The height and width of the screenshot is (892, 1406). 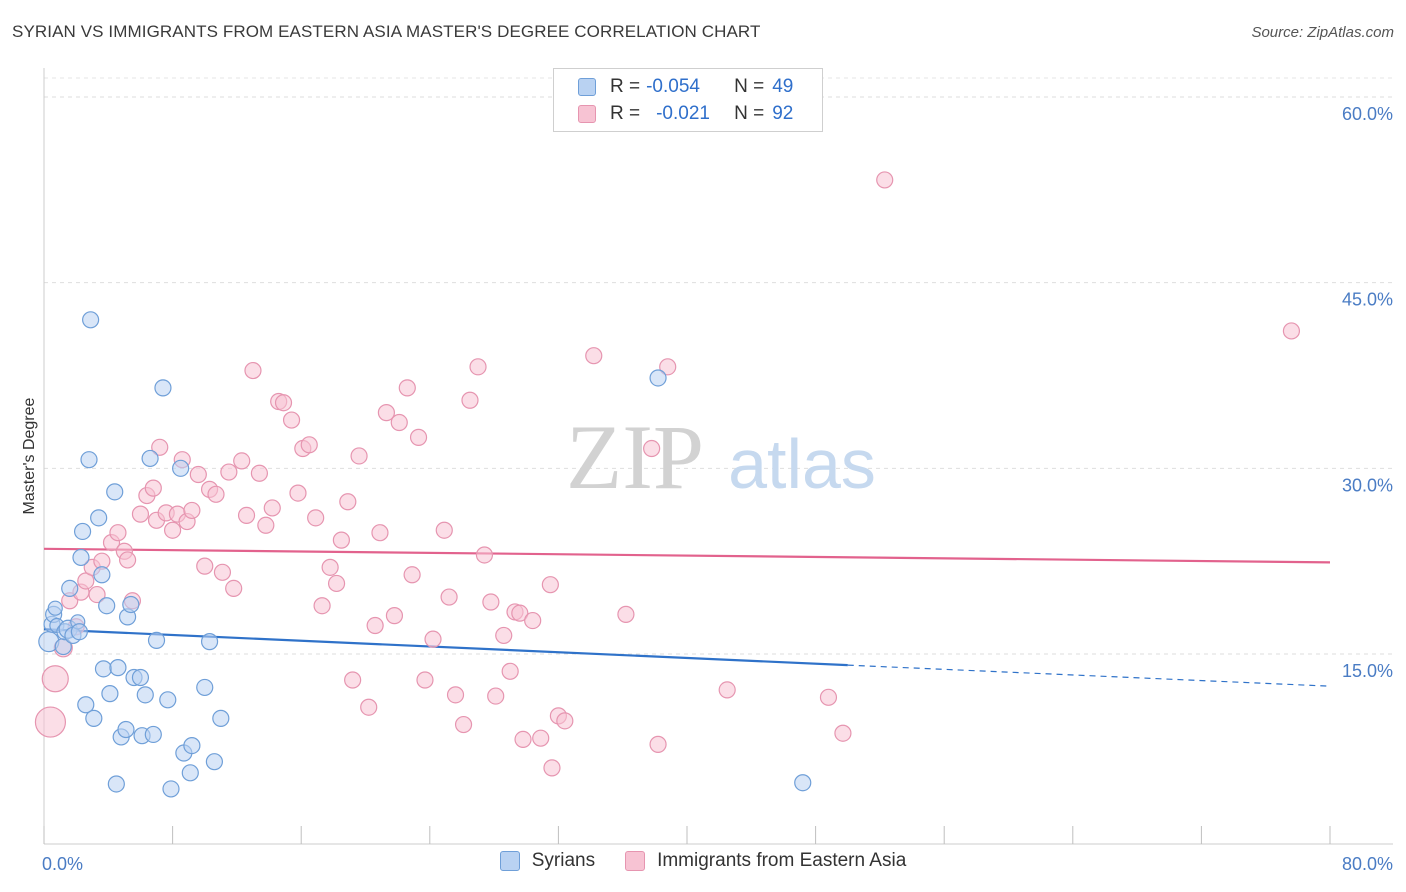 I want to click on y-tick-label: 15.0%, so click(x=1367, y=671).